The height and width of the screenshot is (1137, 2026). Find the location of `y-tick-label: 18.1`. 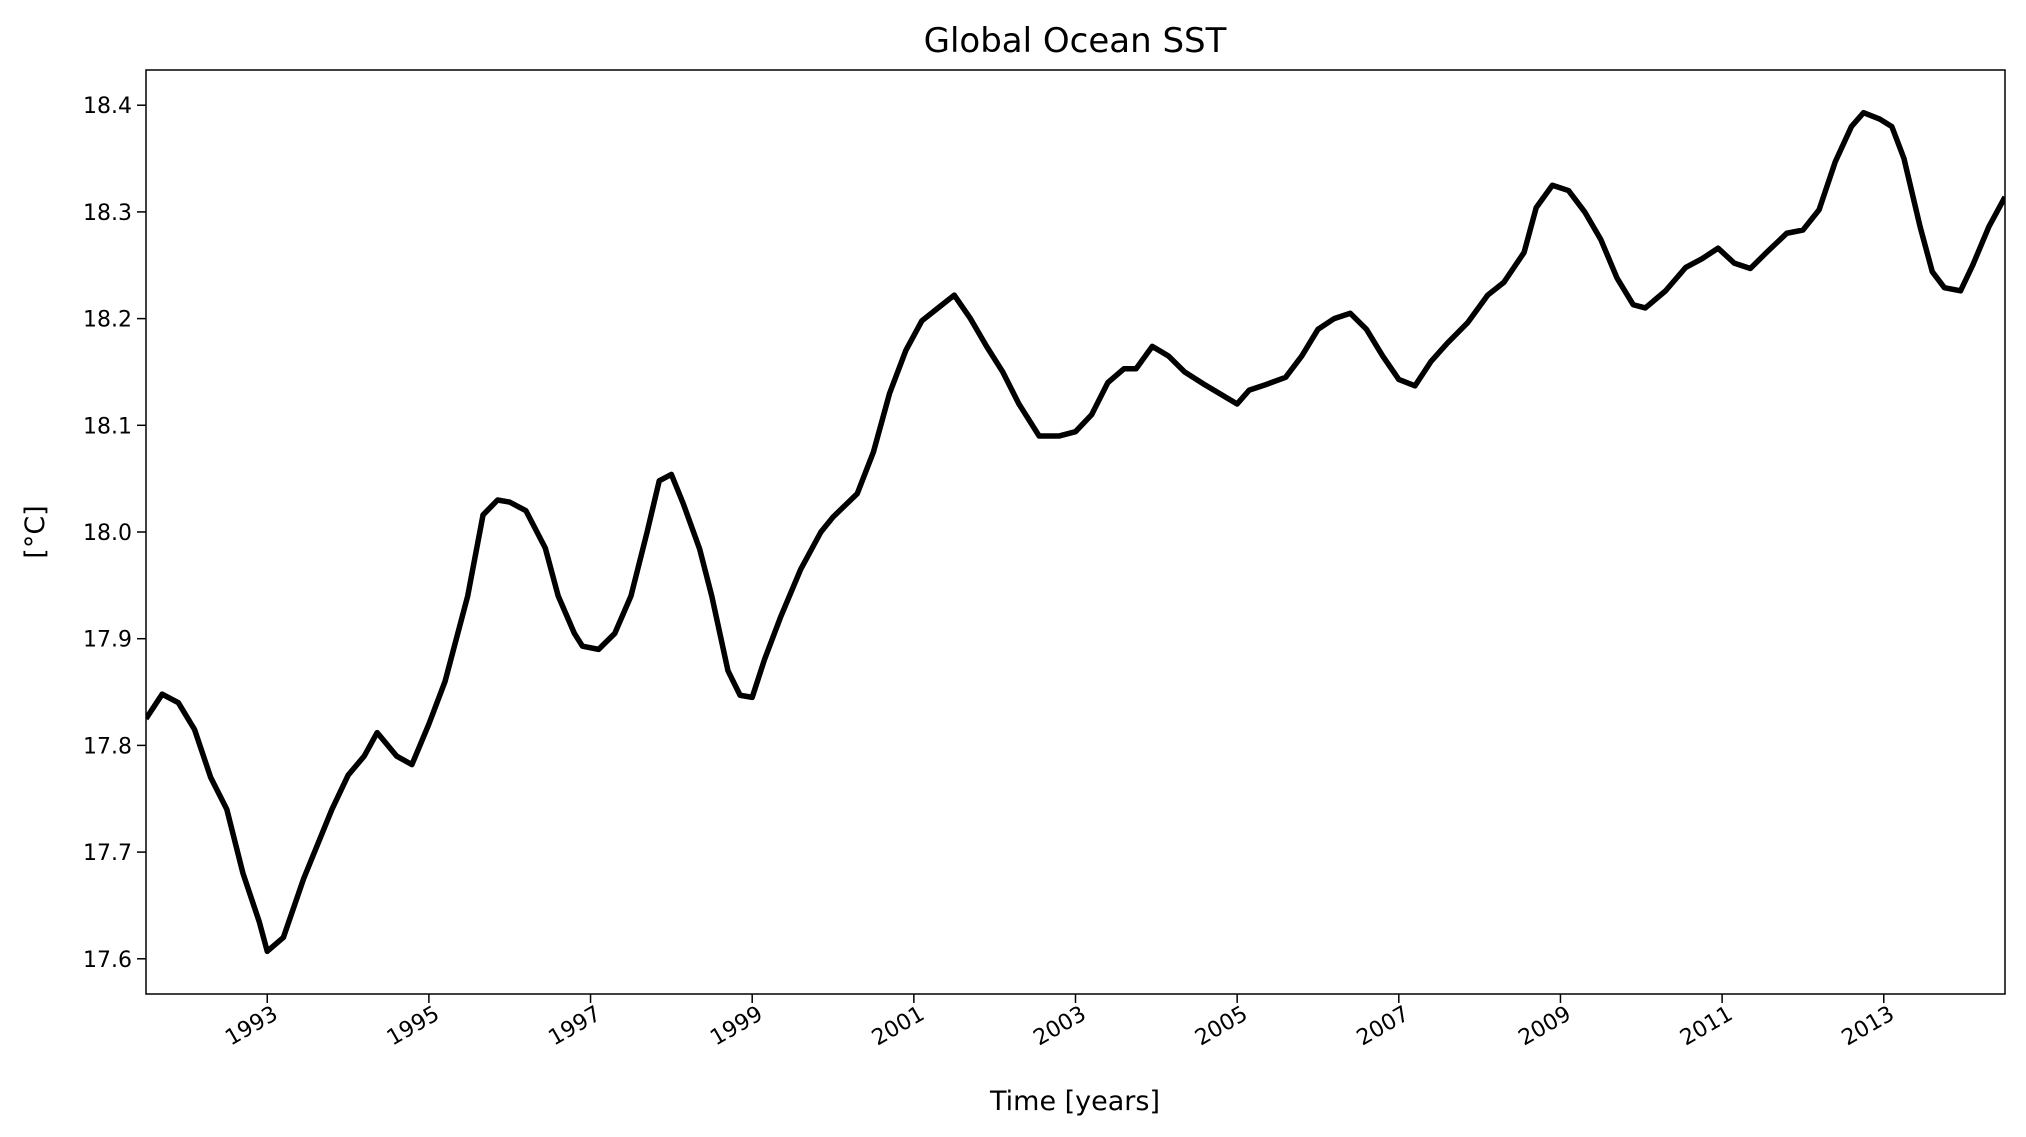

y-tick-label: 18.1 is located at coordinates (107, 426).